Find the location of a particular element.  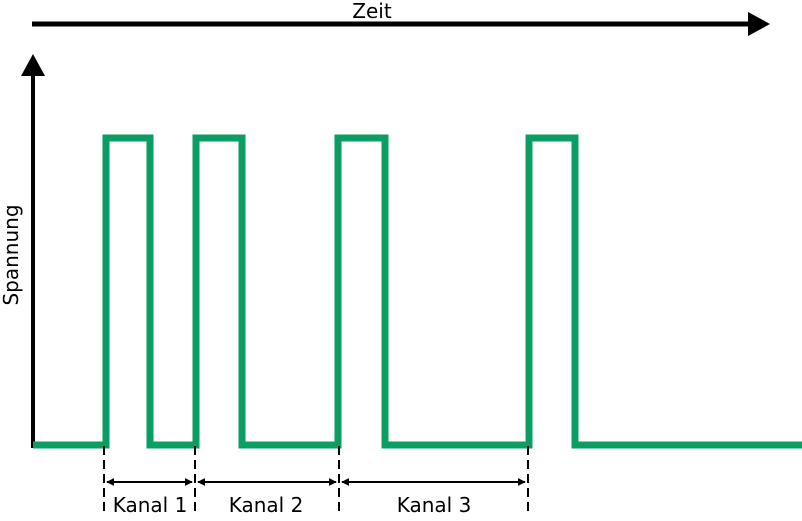

voltage-axis-arrowhead is located at coordinates (33, 65).